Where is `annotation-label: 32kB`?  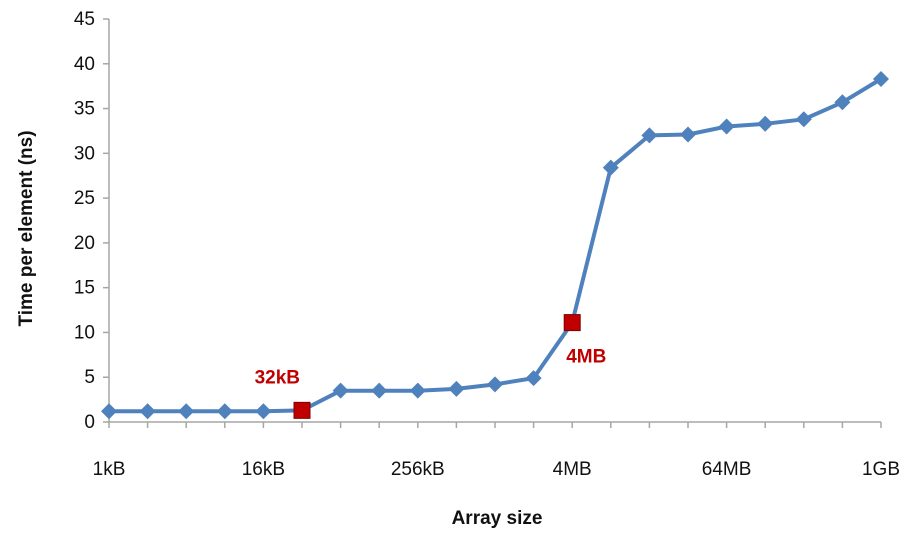
annotation-label: 32kB is located at coordinates (277, 377).